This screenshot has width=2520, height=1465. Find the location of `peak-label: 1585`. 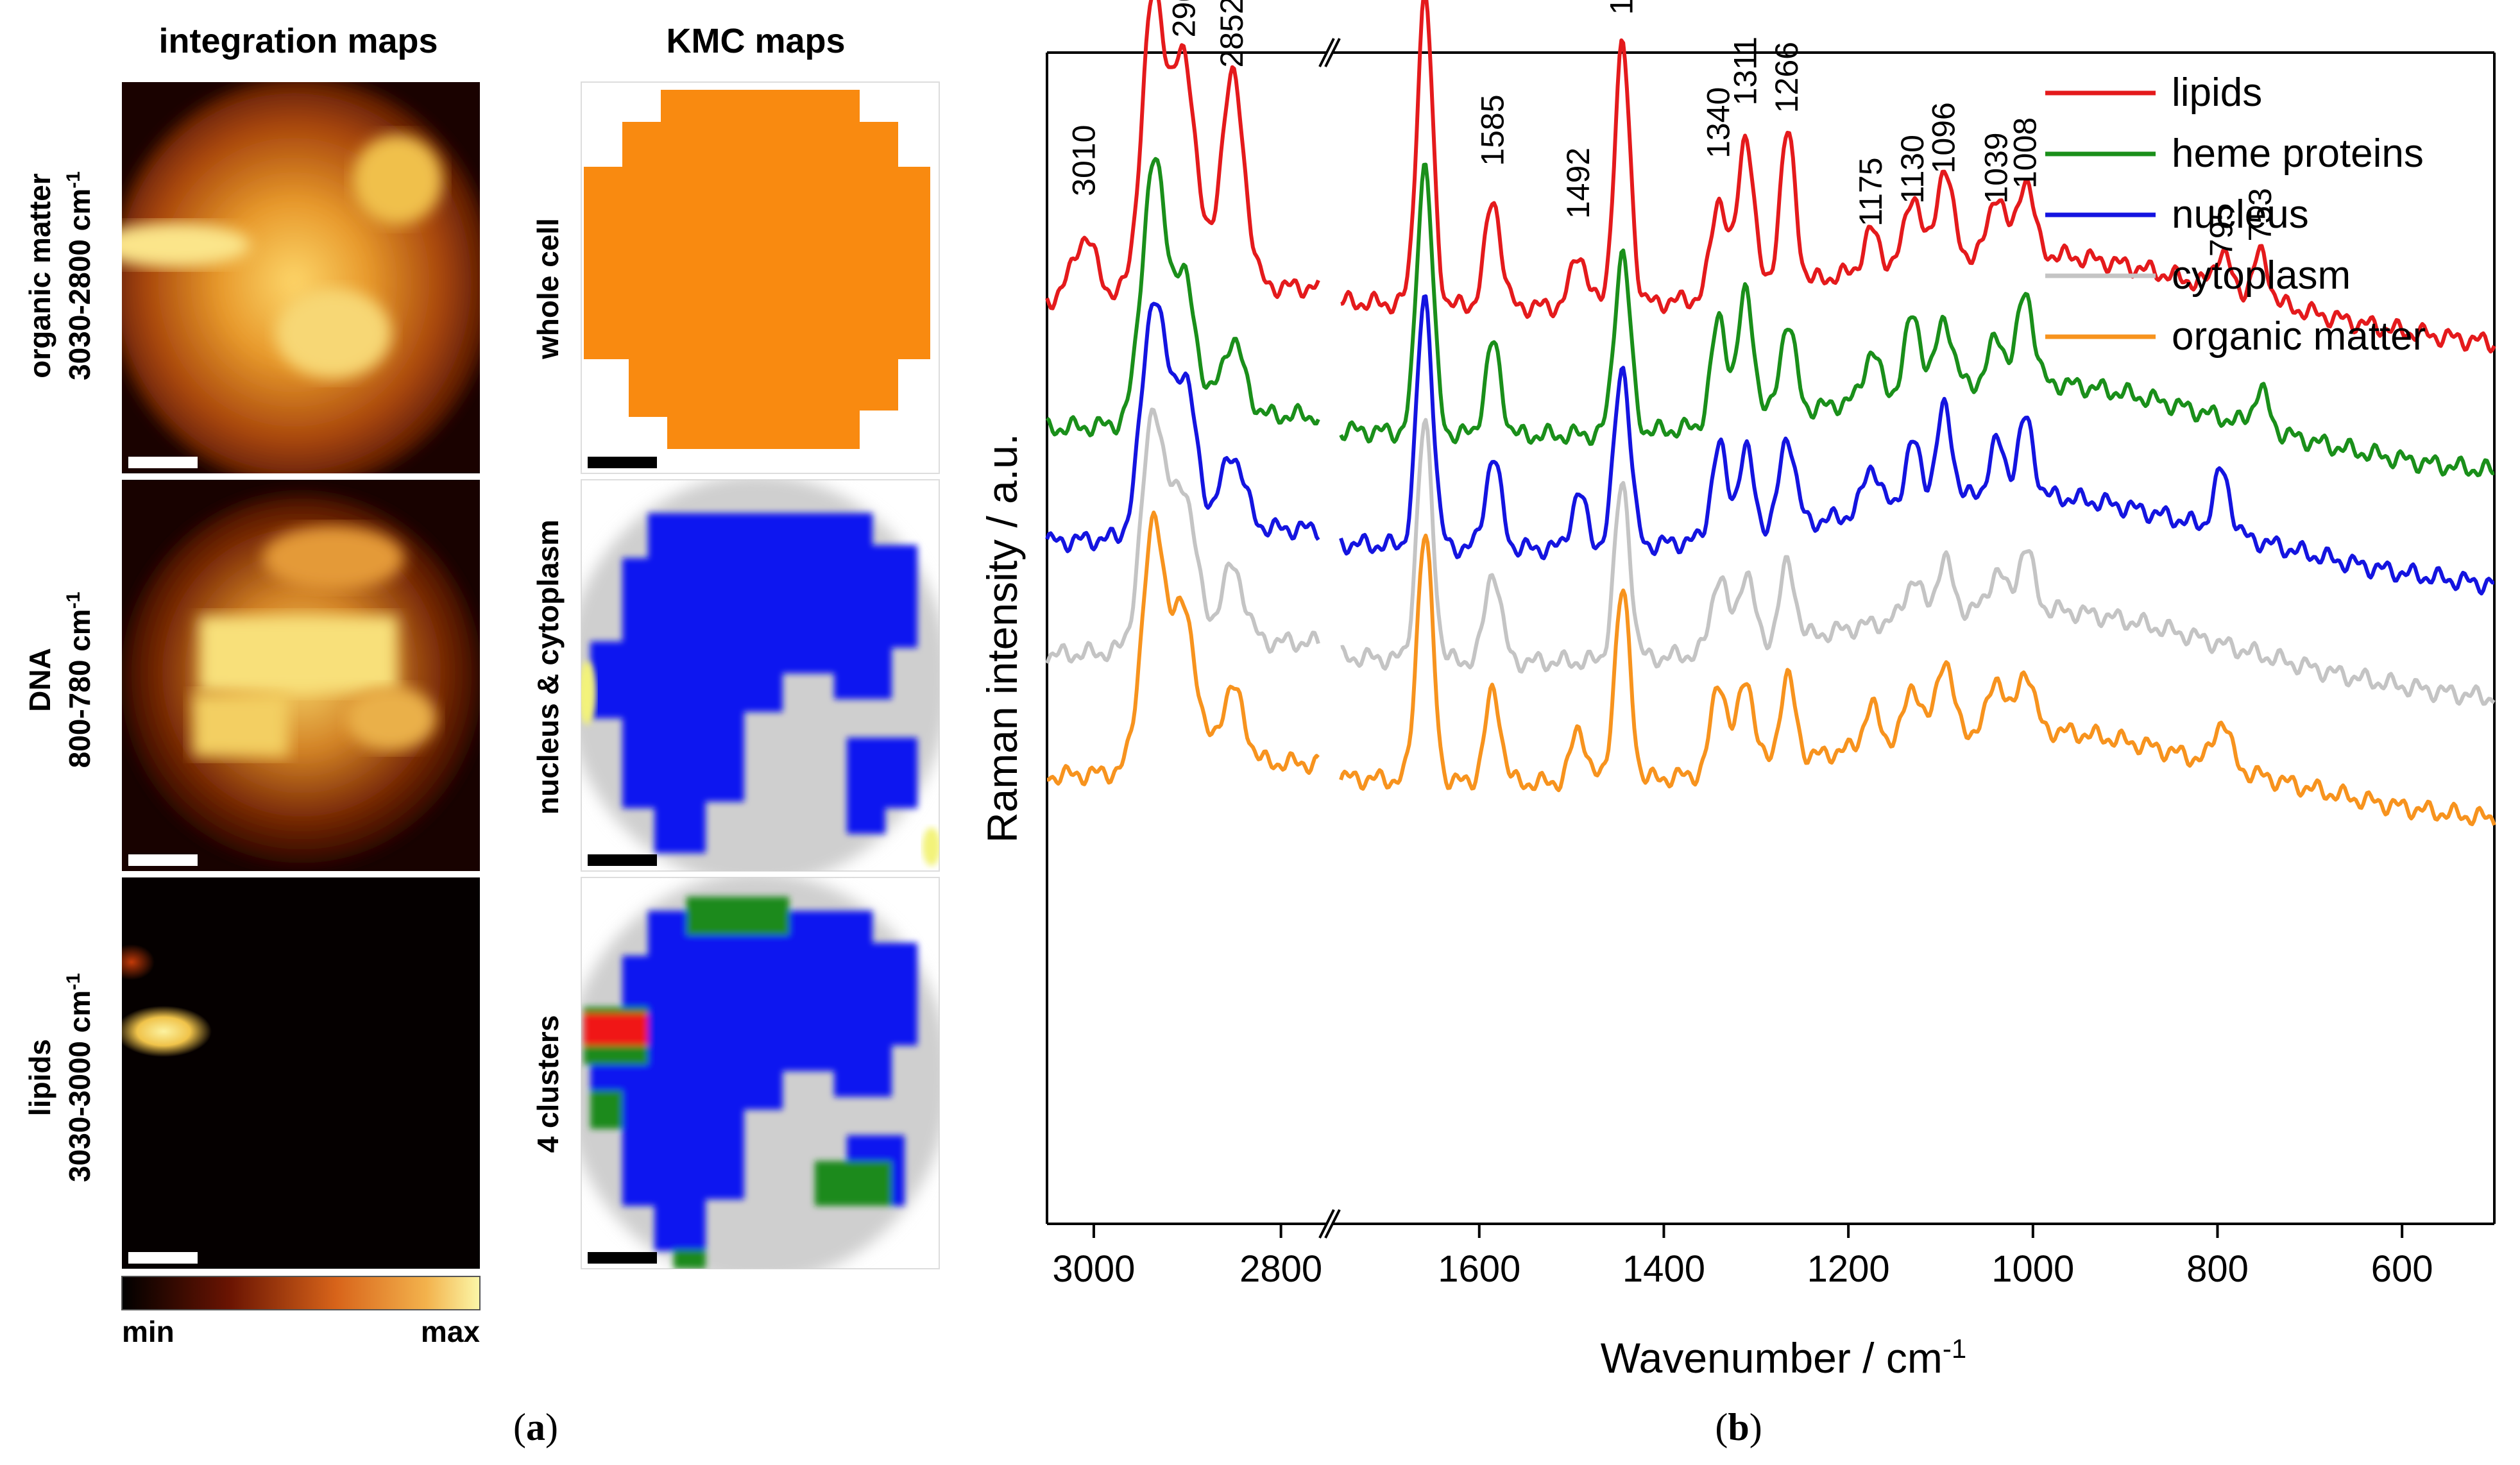

peak-label: 1585 is located at coordinates (1492, 129).